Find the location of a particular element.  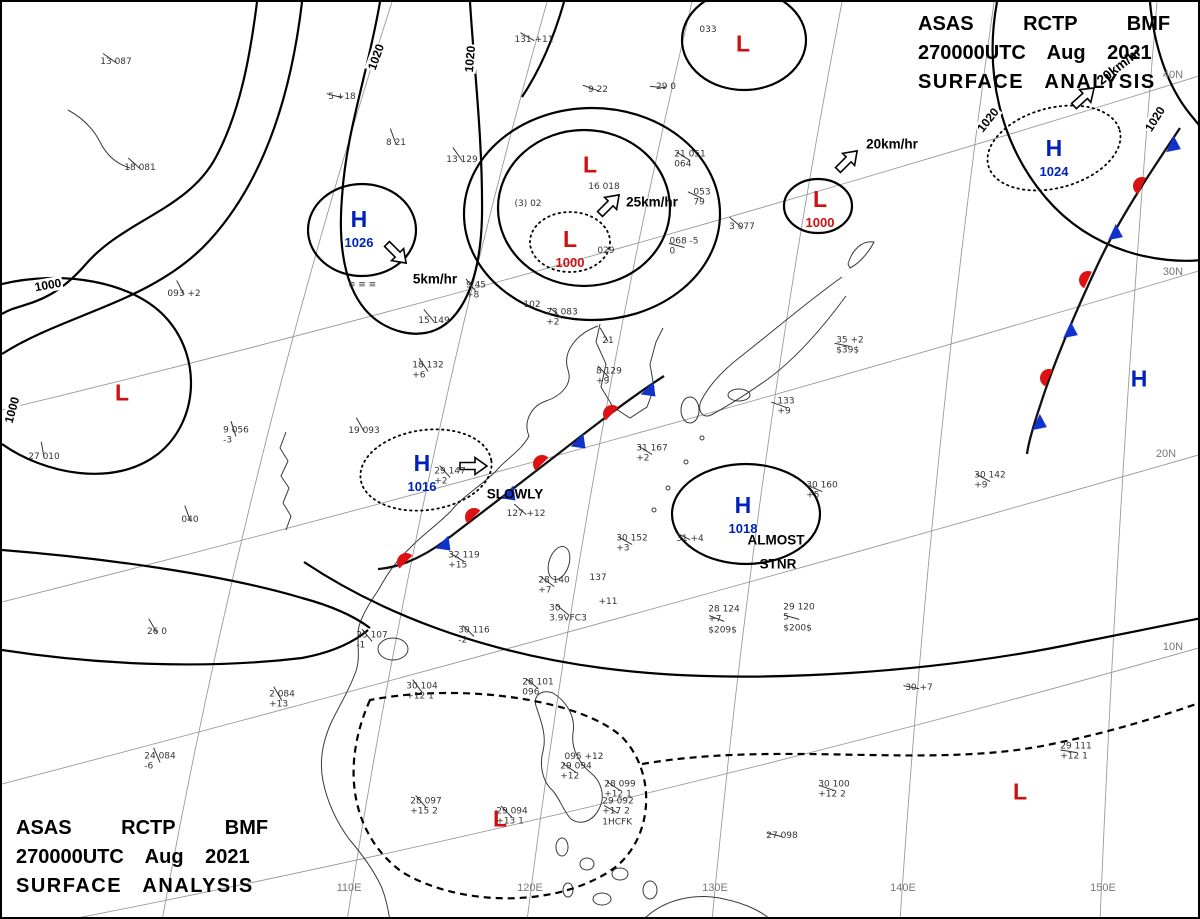

coast-borneo is located at coordinates (707, 906).